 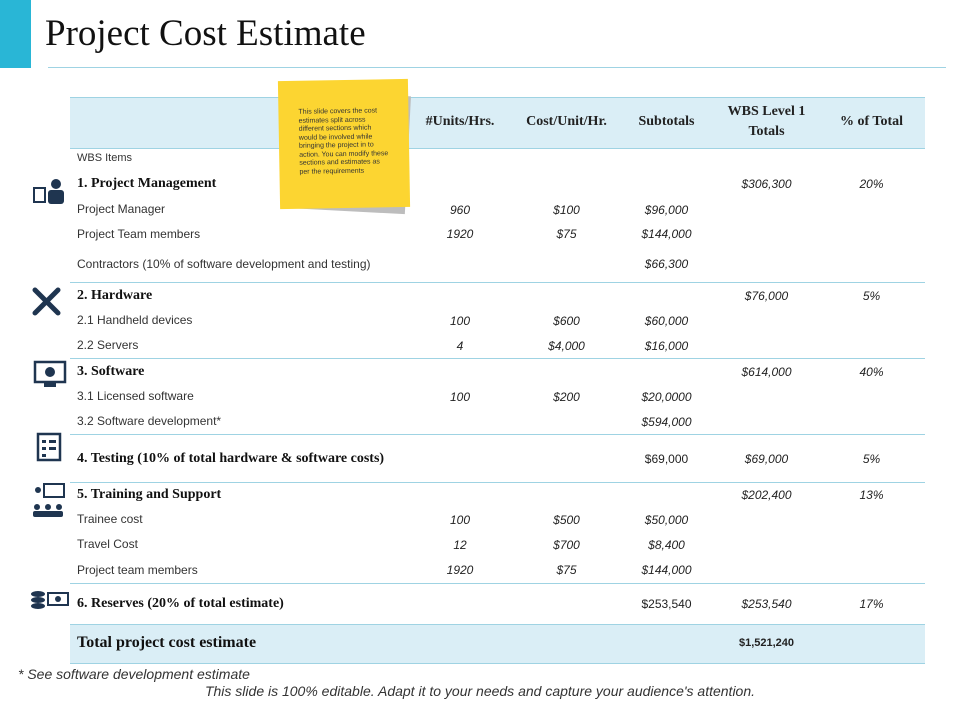 What do you see at coordinates (50, 373) in the screenshot?
I see `icon-software` at bounding box center [50, 373].